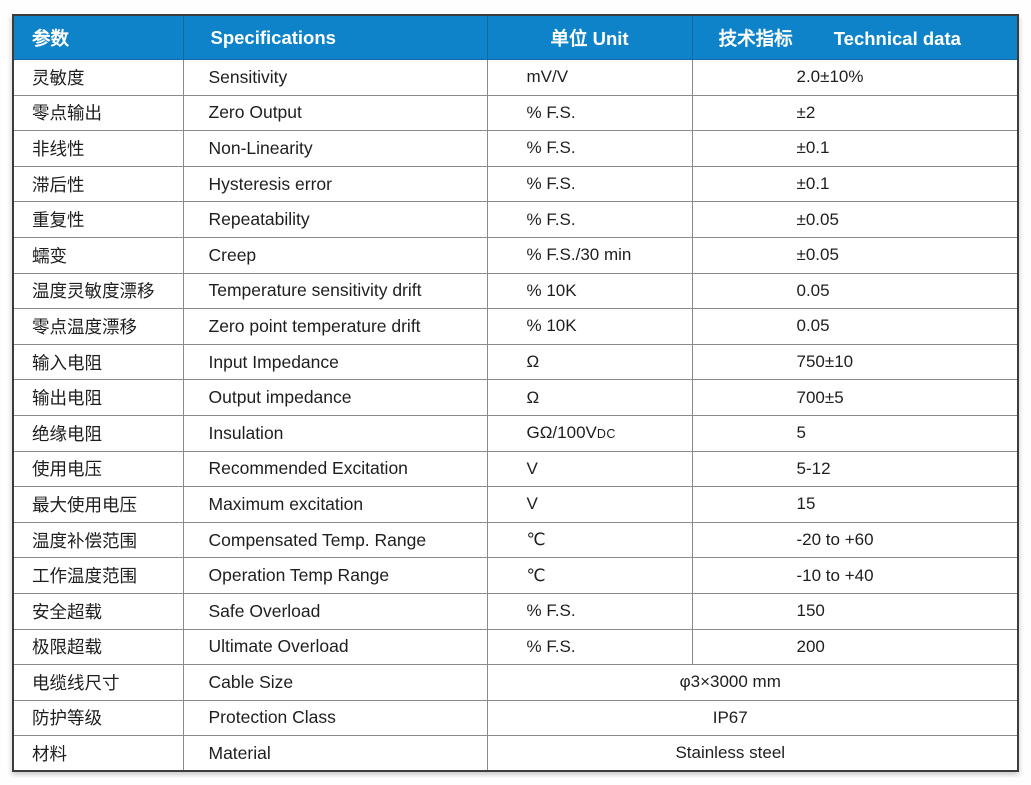  Describe the element at coordinates (589, 362) in the screenshot. I see `unit-cell: Ω` at that location.